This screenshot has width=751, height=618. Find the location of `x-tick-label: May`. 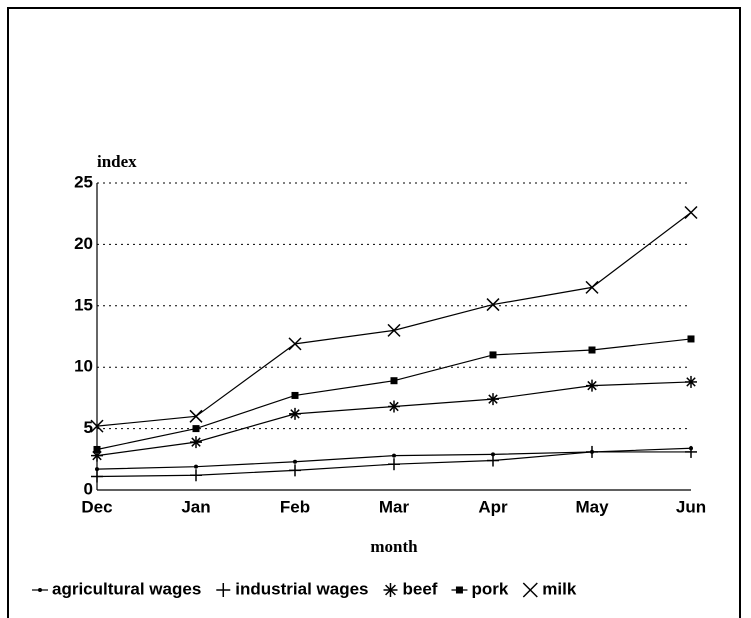

x-tick-label: May is located at coordinates (592, 506).